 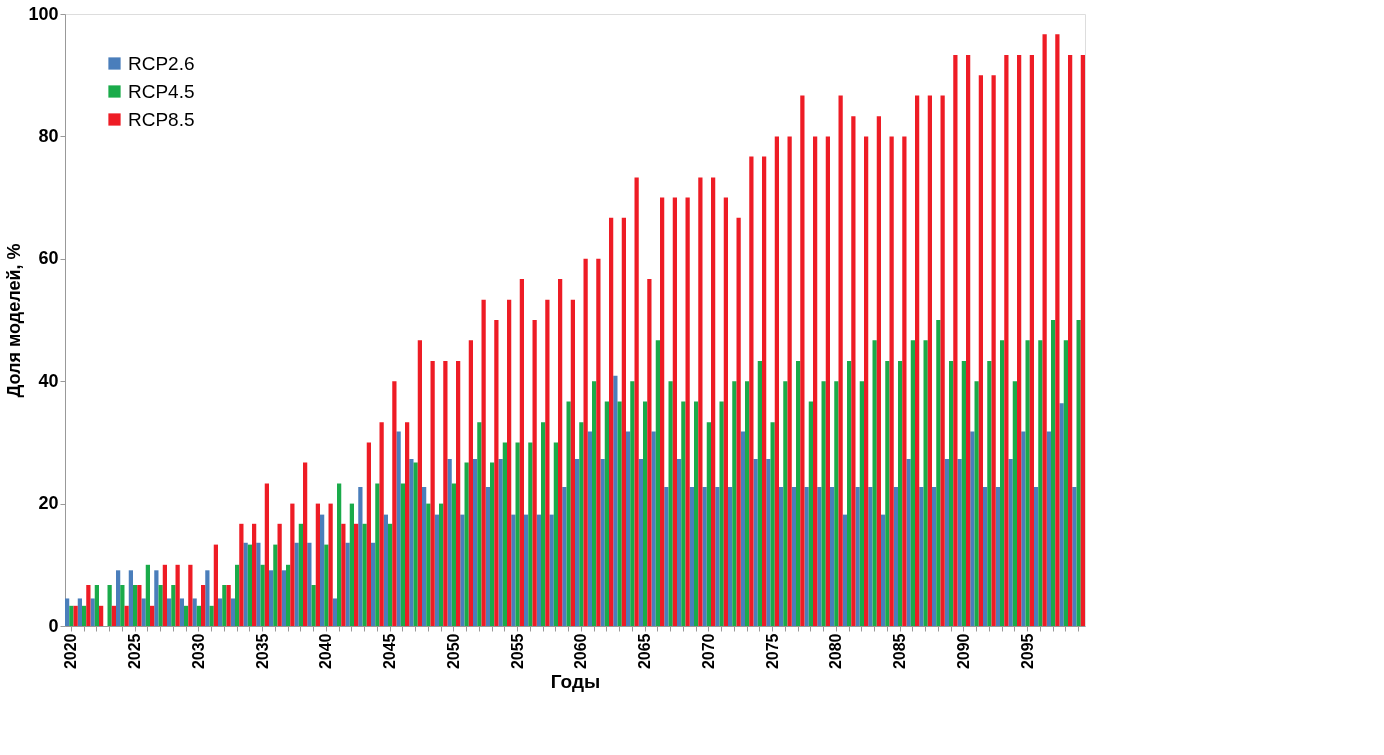 What do you see at coordinates (198, 651) in the screenshot?
I see `x-tick-label: 2030` at bounding box center [198, 651].